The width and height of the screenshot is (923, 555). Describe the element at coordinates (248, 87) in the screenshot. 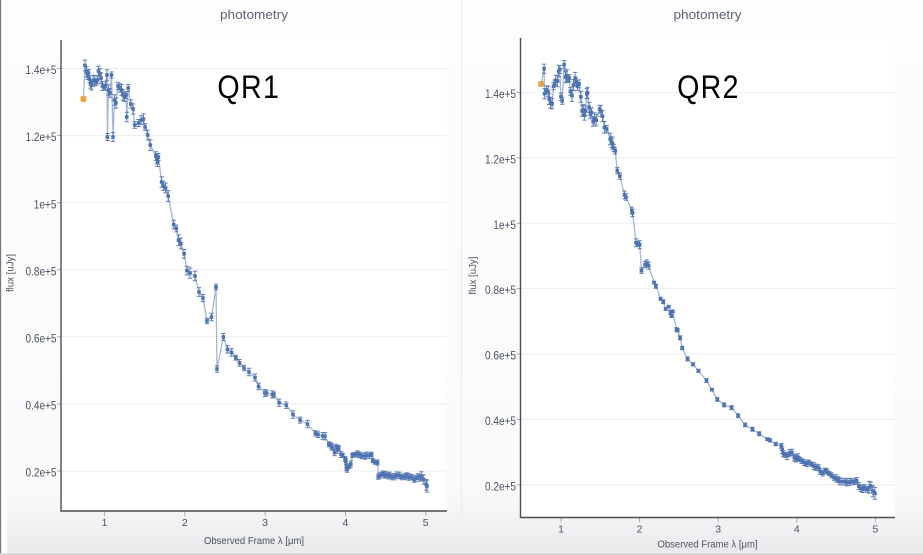

I see `svg-text: QR1` at that location.